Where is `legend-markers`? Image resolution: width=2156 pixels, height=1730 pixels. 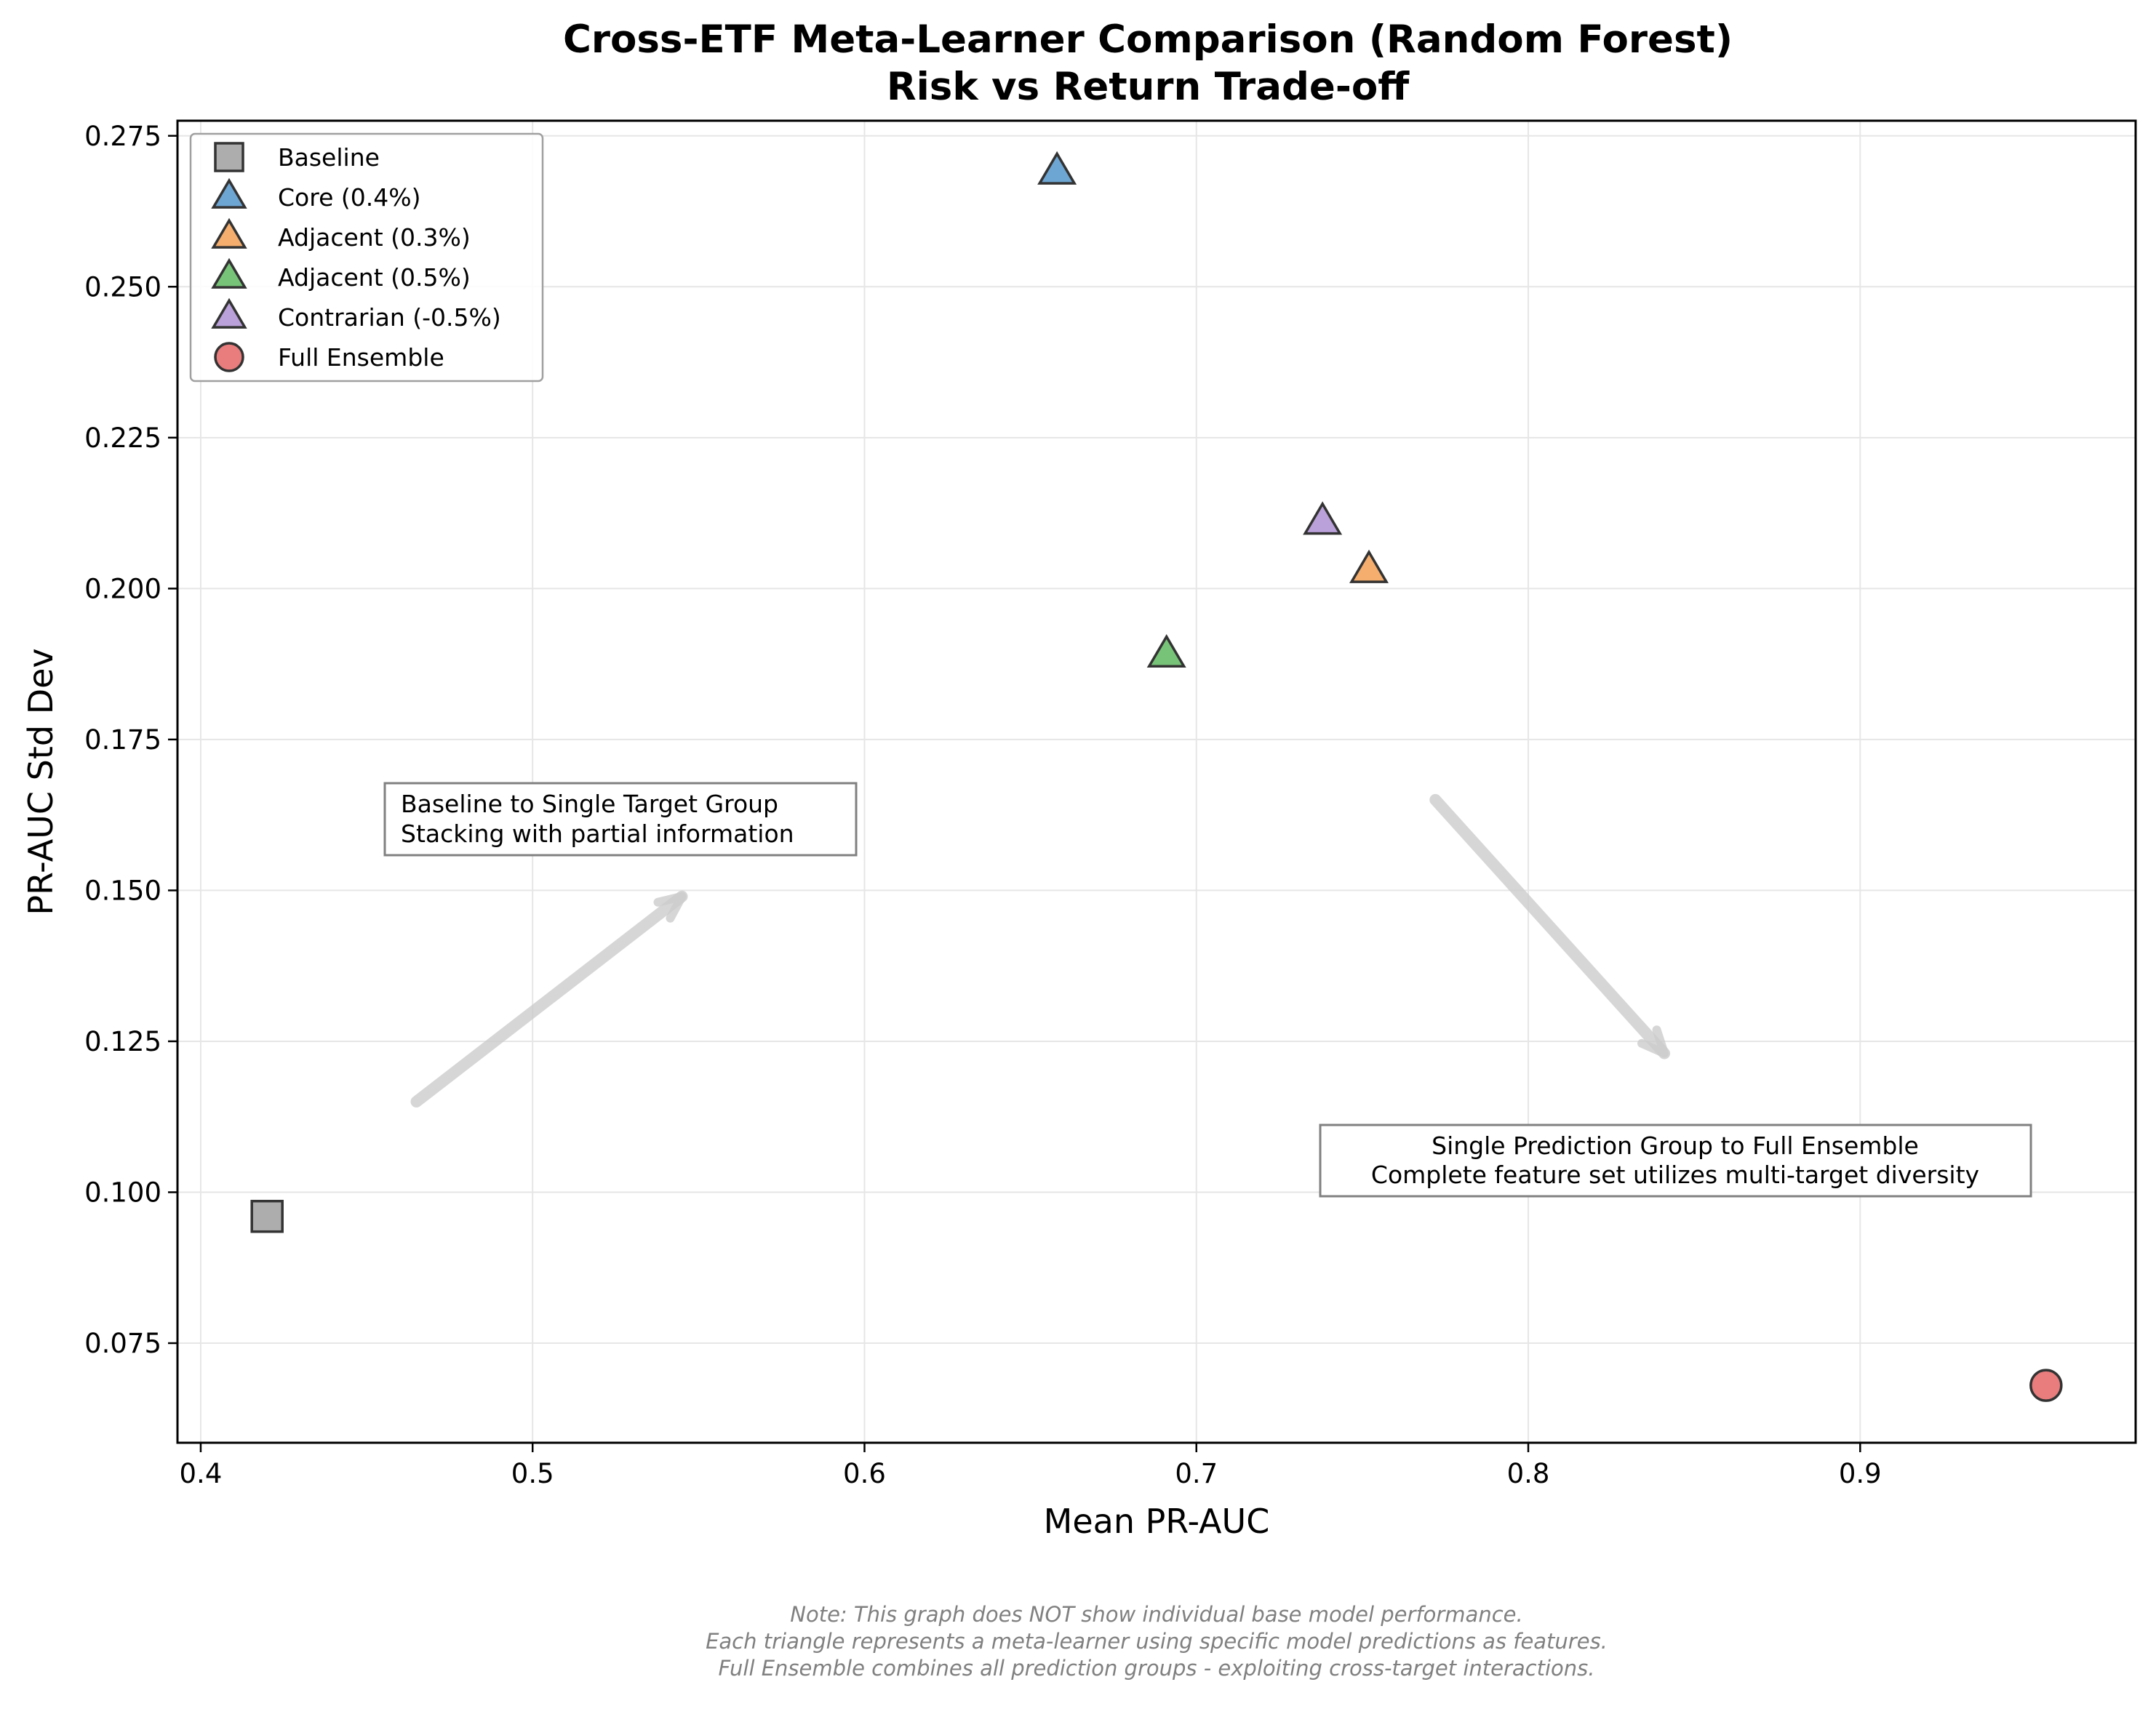 legend-markers is located at coordinates (229, 257).